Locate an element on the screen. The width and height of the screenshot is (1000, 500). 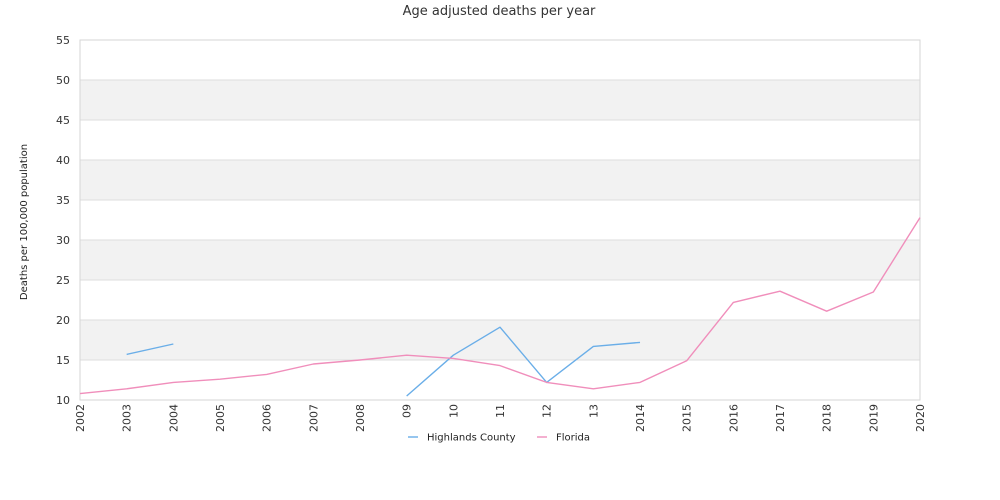
y-tick-label: 40 is located at coordinates (63, 160).